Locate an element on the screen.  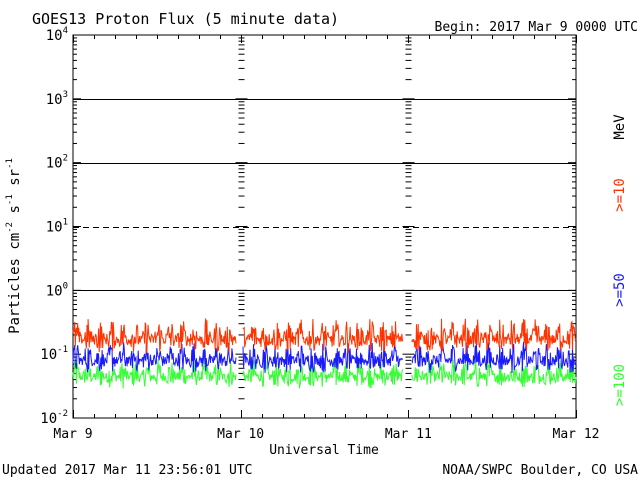
updated-timestamp: Updated 2017 Mar 11 23:56:01 UTC is located at coordinates (127, 470).